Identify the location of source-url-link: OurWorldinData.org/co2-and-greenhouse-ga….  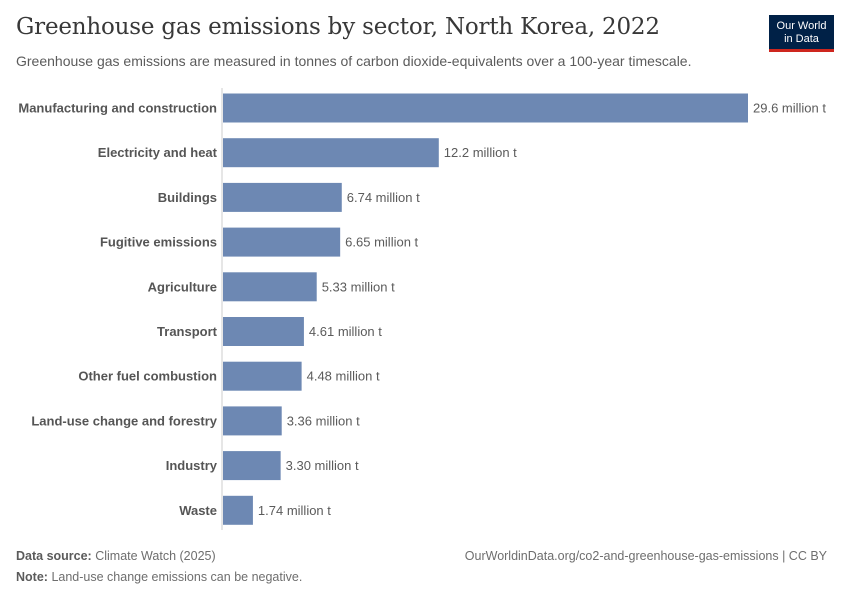
(645, 556).